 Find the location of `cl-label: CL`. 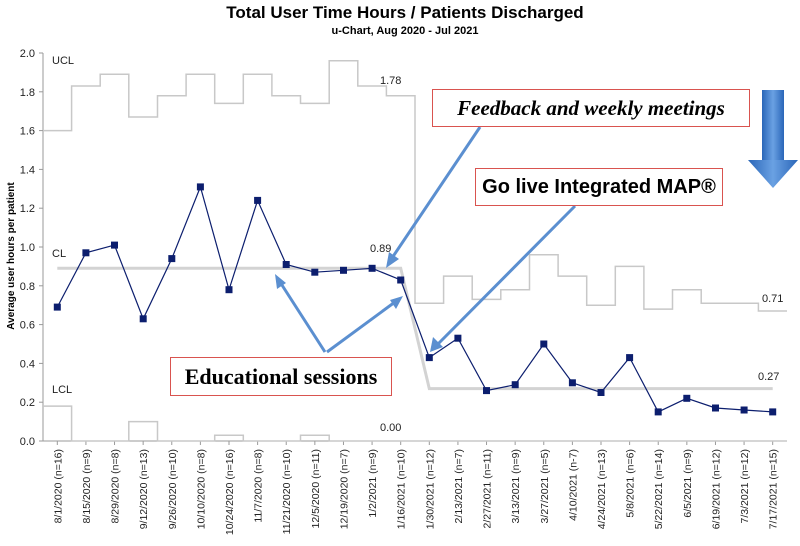

cl-label: CL is located at coordinates (59, 254).